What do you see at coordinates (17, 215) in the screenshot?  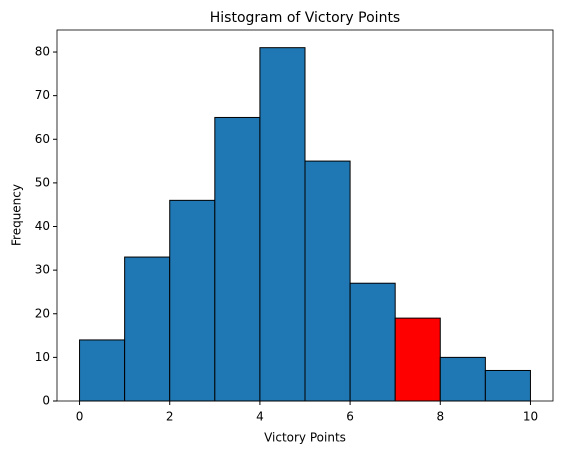 I see `y-axis-label: Frequency` at bounding box center [17, 215].